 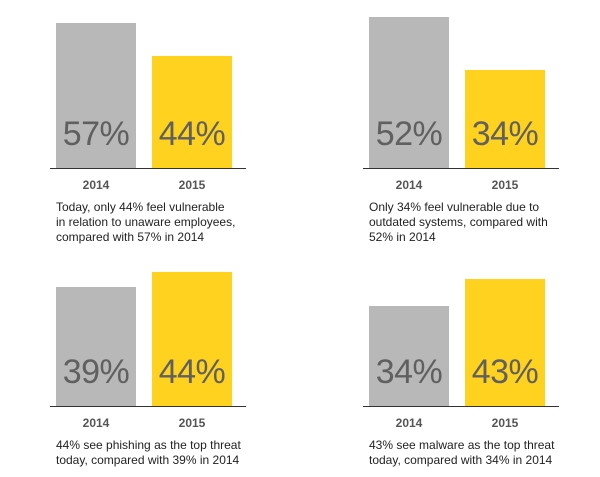 I want to click on bar-2014: 52%, so click(x=409, y=92).